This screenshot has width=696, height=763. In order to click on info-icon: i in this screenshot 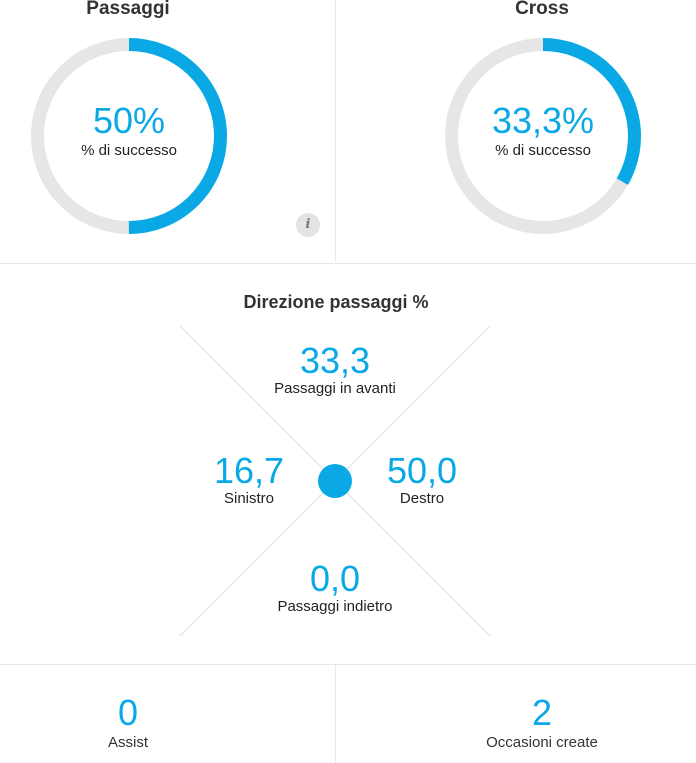, I will do `click(308, 225)`.